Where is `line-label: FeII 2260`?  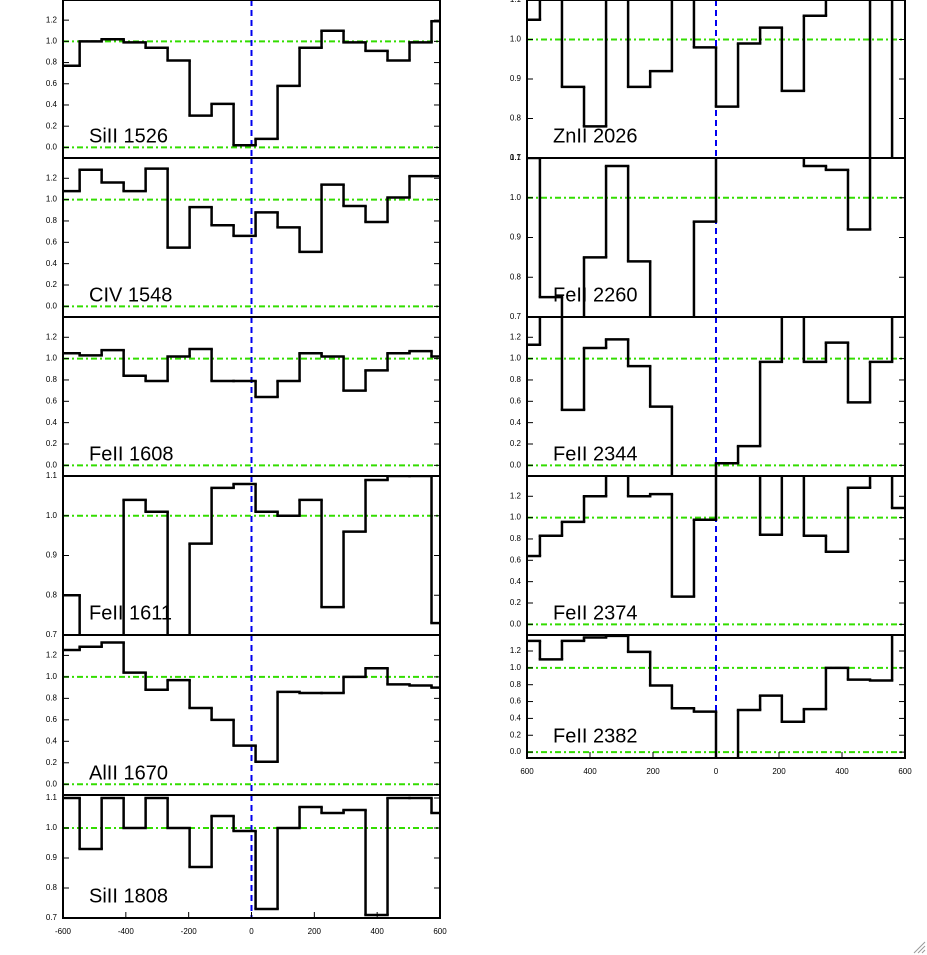
line-label: FeII 2260 is located at coordinates (595, 295).